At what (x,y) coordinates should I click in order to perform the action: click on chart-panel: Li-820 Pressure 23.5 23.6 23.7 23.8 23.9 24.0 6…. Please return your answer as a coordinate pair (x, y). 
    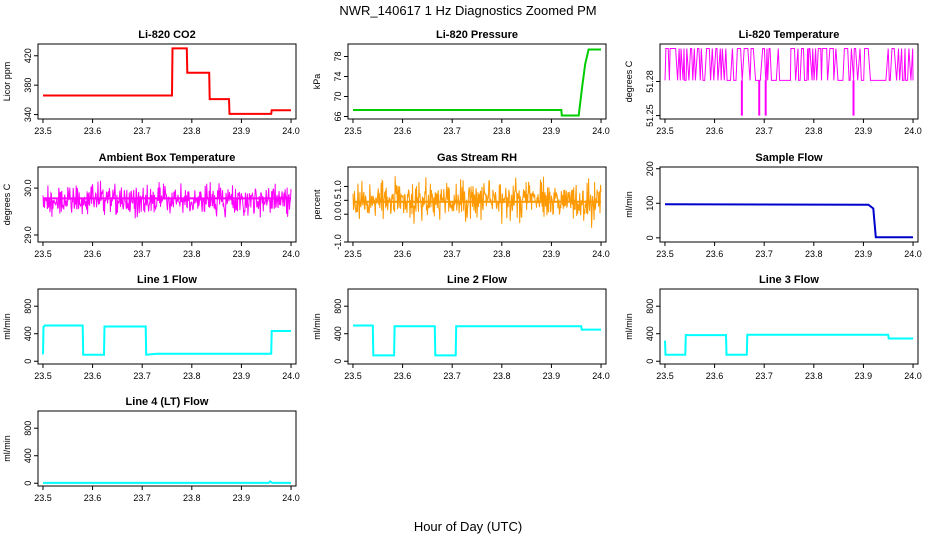
    Looking at the image, I should click on (461, 82).